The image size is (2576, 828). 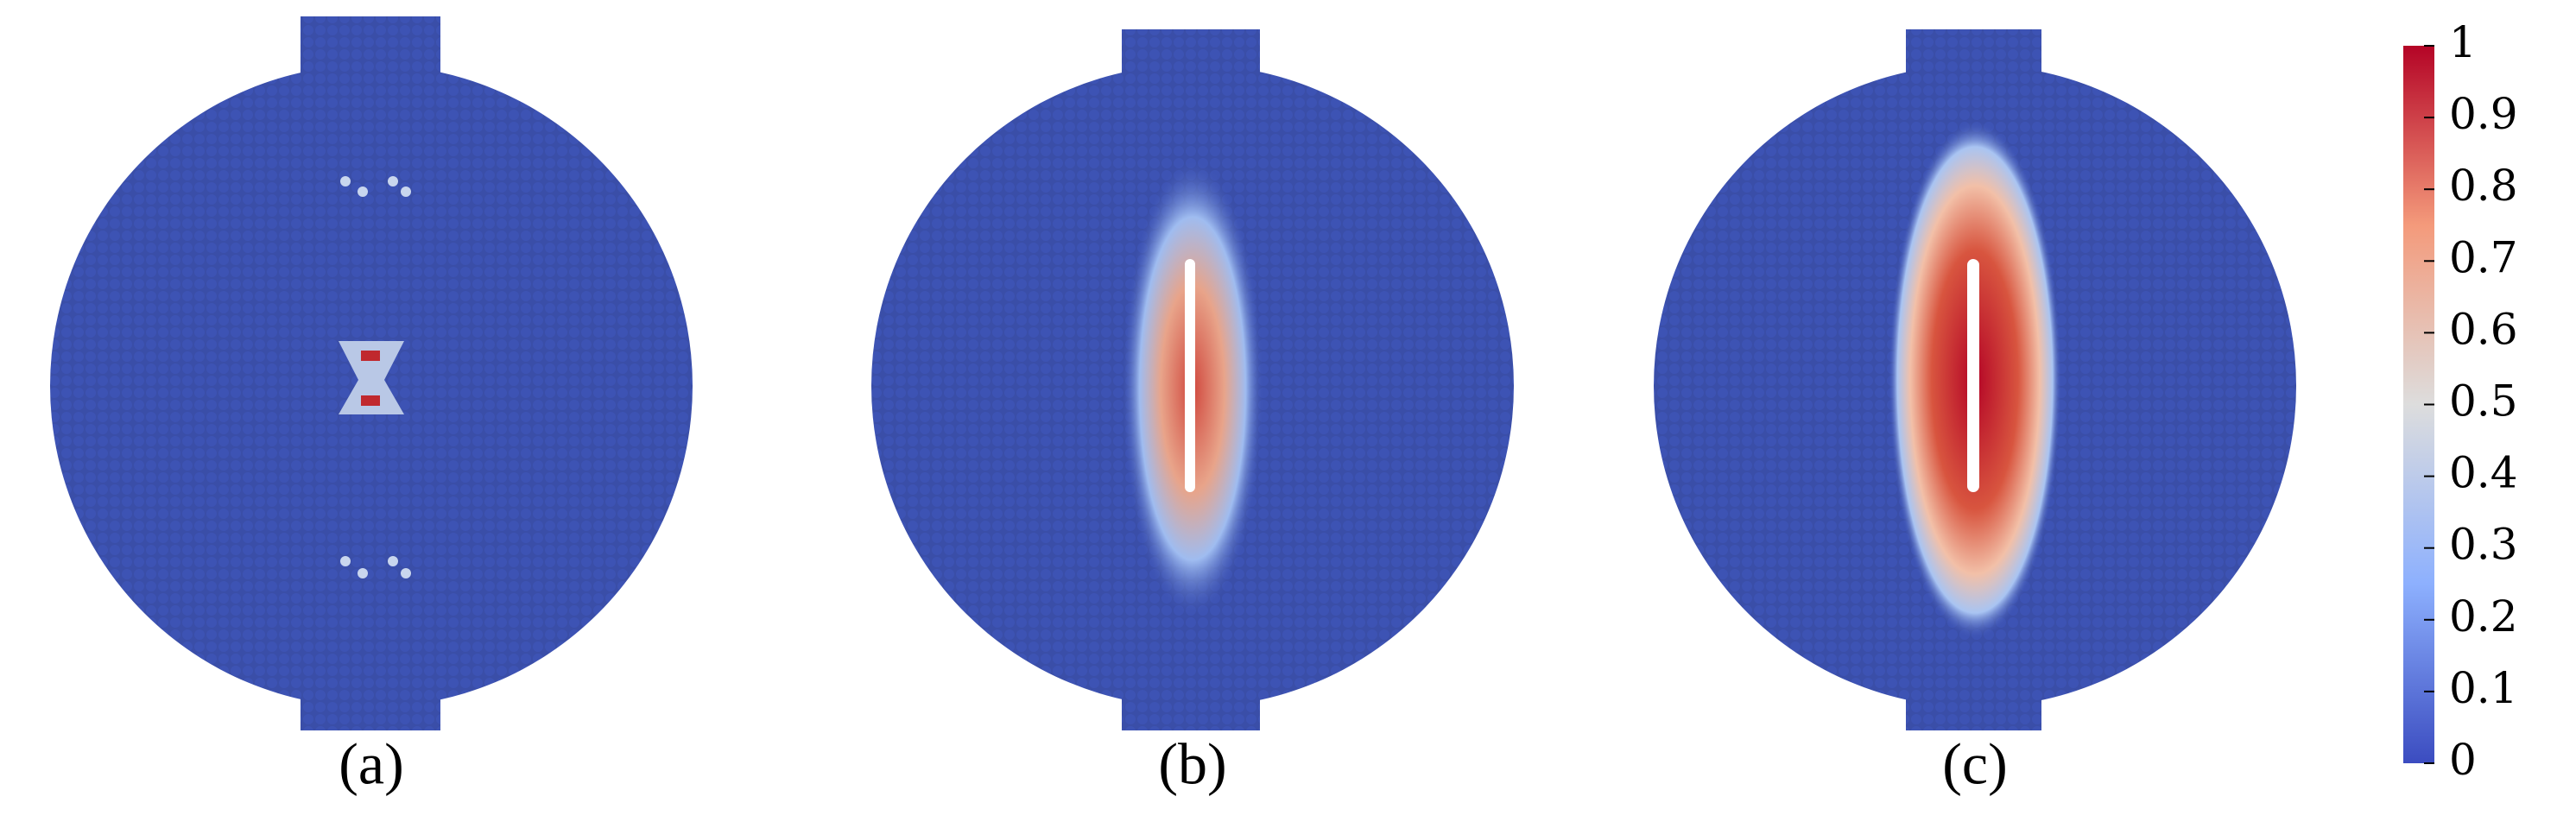 What do you see at coordinates (1192, 764) in the screenshot?
I see `panel-label: (b)` at bounding box center [1192, 764].